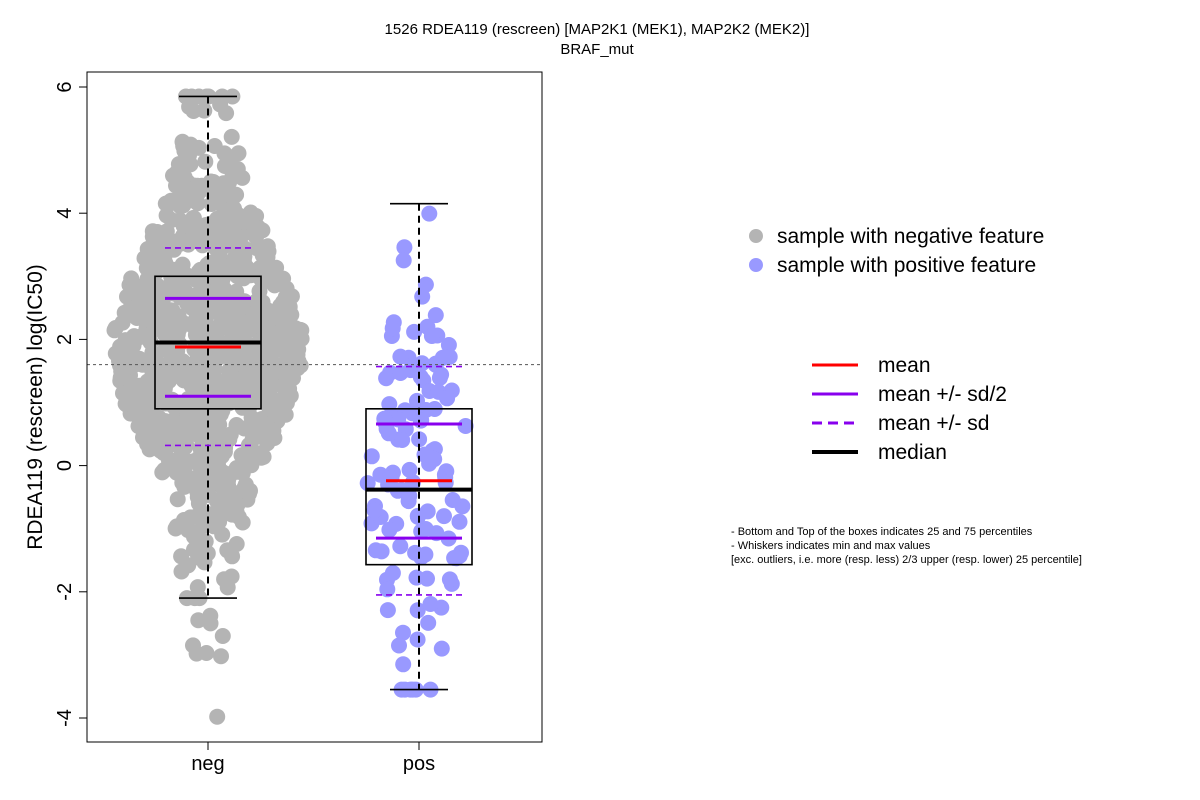  What do you see at coordinates (419, 764) in the screenshot?
I see `x-tick-label: pos` at bounding box center [419, 764].